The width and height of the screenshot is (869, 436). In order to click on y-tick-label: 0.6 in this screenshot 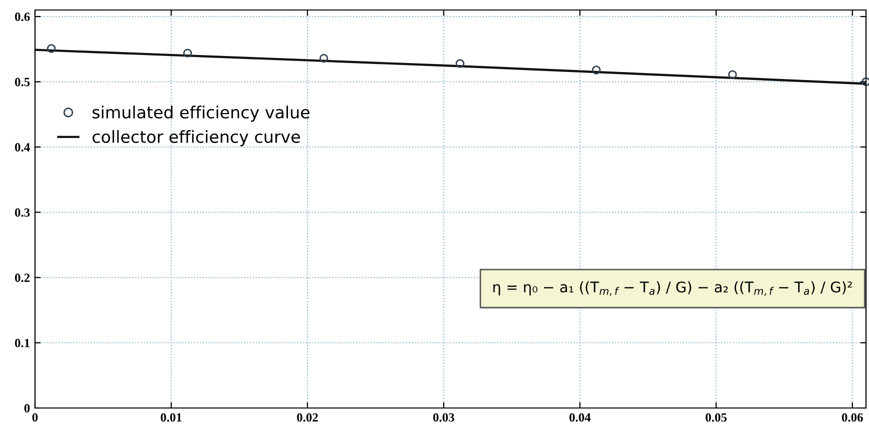, I will do `click(22, 17)`.